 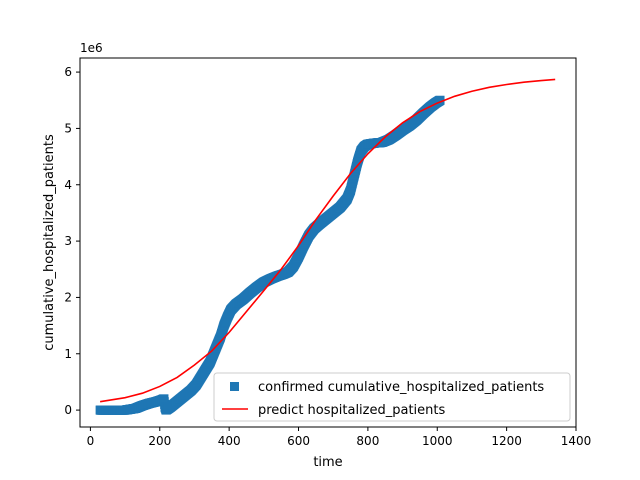 What do you see at coordinates (229, 441) in the screenshot?
I see `x-tick-label: 400` at bounding box center [229, 441].